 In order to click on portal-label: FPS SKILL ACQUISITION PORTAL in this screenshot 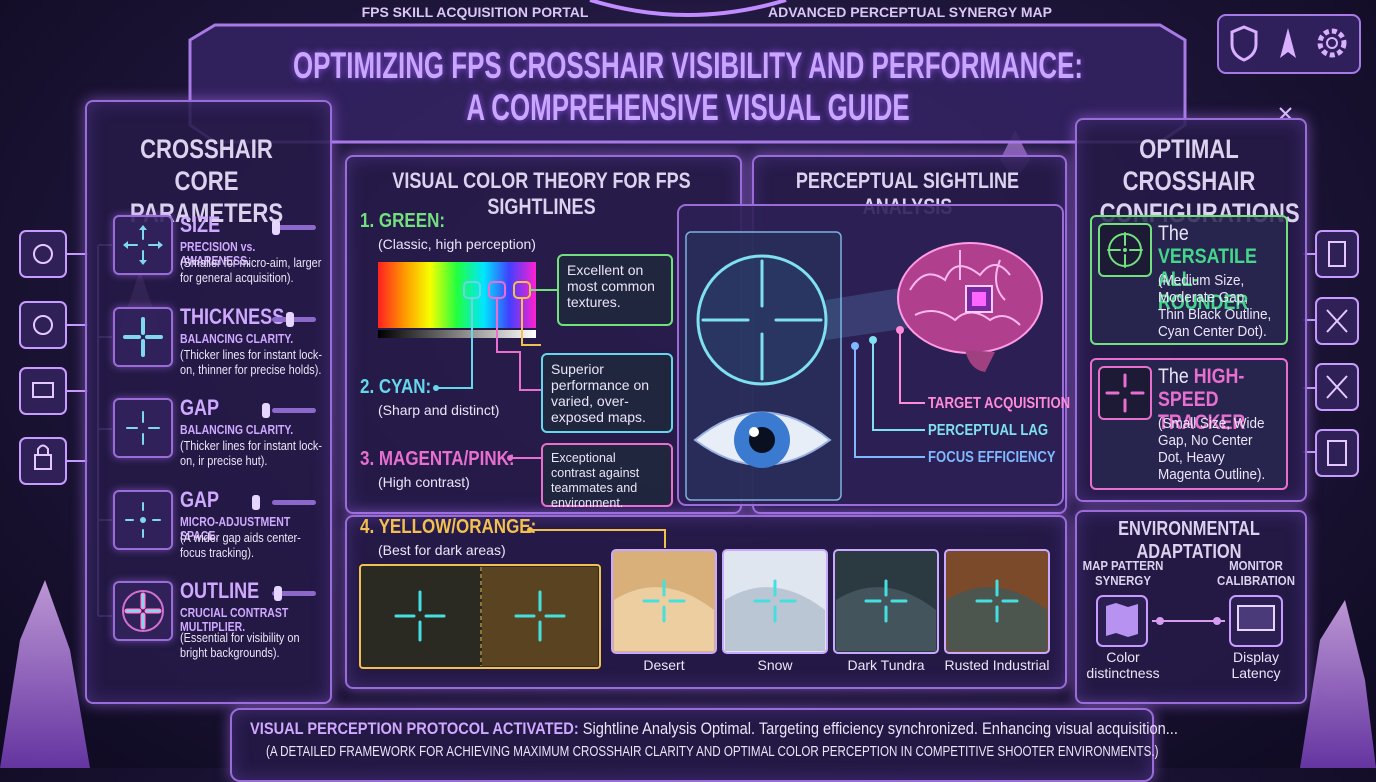, I will do `click(475, 12)`.